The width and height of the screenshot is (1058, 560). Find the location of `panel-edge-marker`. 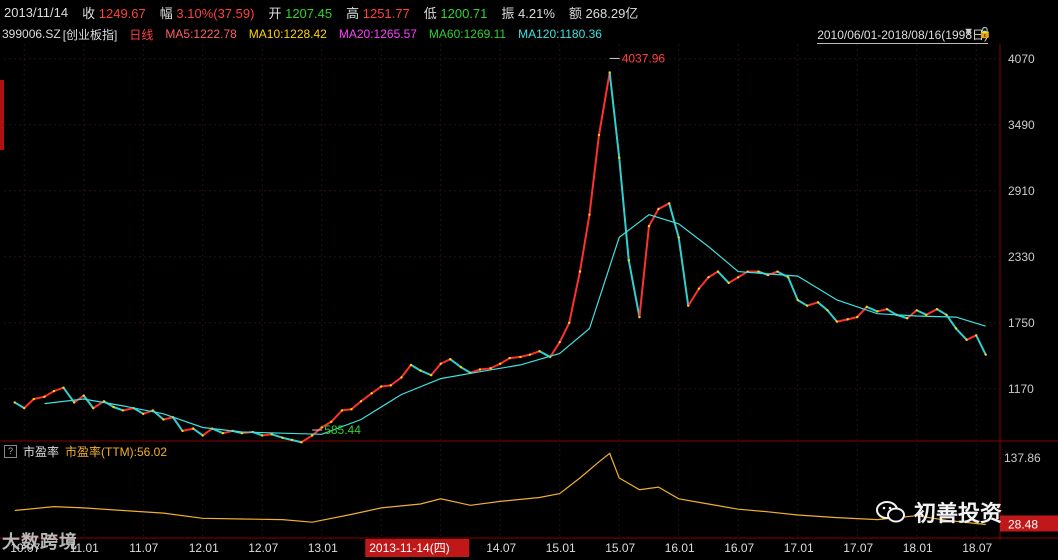

panel-edge-marker is located at coordinates (2, 115).